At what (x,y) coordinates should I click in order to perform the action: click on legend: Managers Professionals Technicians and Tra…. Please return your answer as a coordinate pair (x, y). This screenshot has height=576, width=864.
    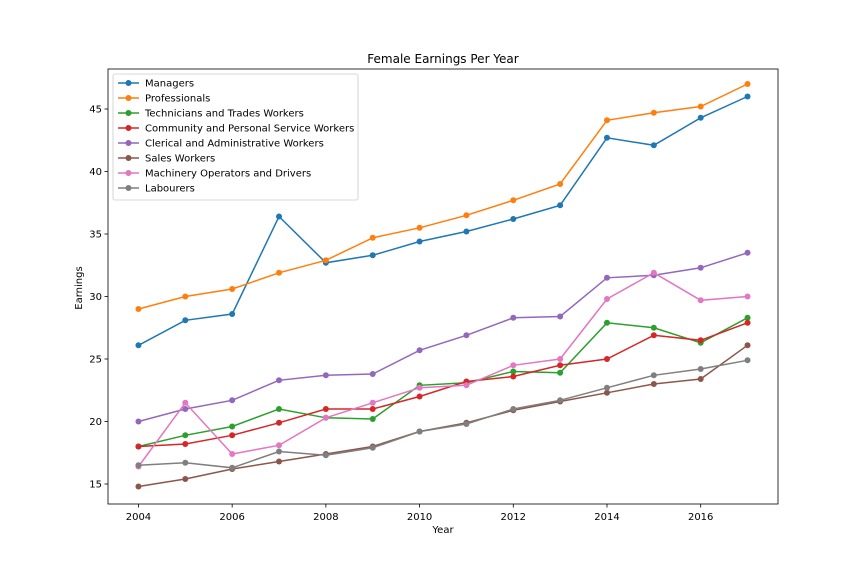
    Looking at the image, I should click on (235, 137).